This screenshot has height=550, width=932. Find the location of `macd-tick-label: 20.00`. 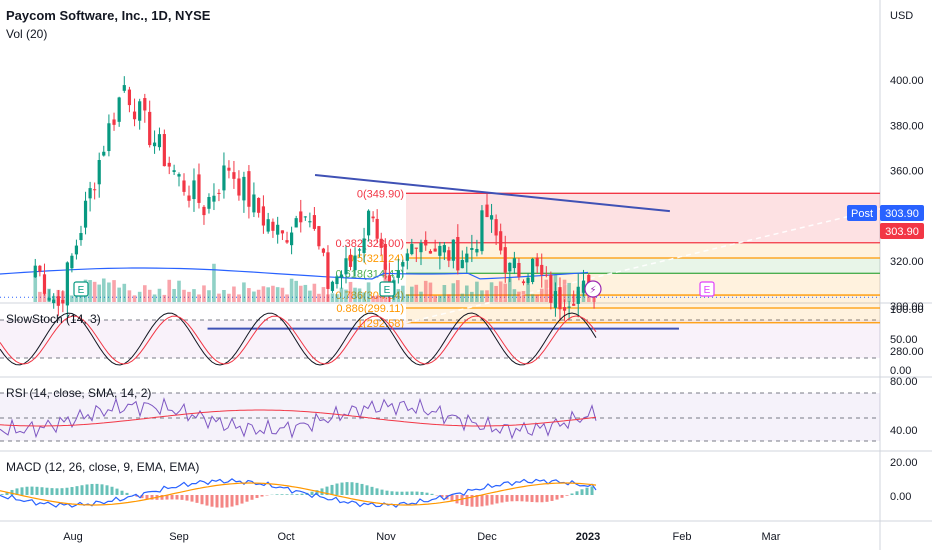

macd-tick-label: 20.00 is located at coordinates (904, 463).